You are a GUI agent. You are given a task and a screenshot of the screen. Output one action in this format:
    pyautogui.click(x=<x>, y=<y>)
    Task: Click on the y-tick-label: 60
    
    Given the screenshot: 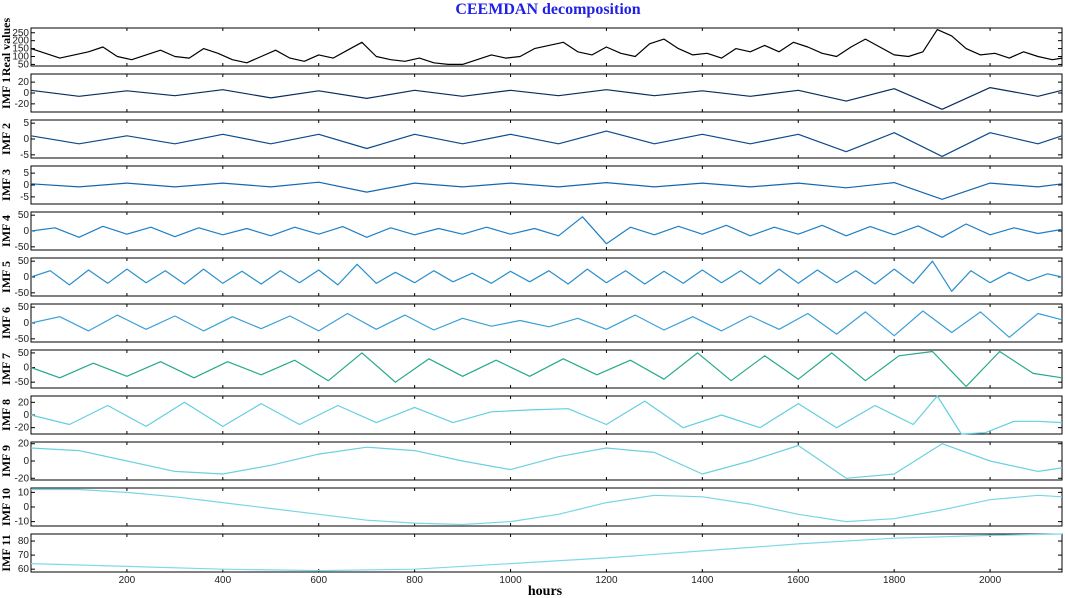 What is the action you would take?
    pyautogui.click(x=24, y=569)
    